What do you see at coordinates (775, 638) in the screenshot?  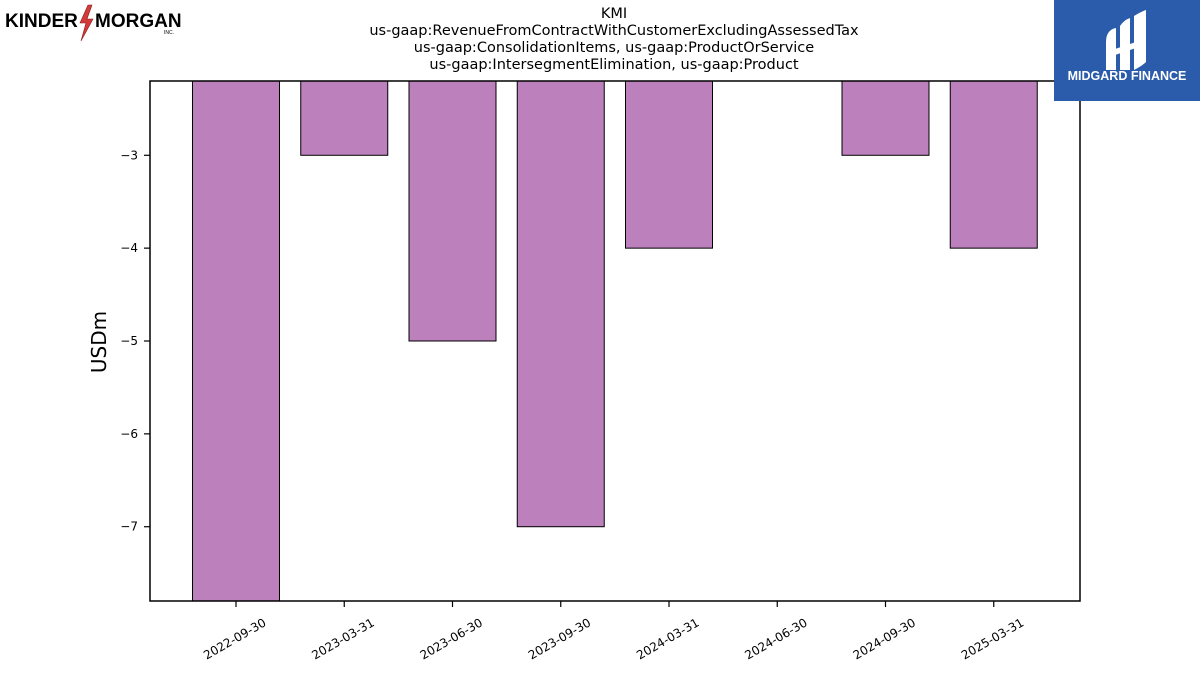 I see `x-tick-label: 2024-06-30` at bounding box center [775, 638].